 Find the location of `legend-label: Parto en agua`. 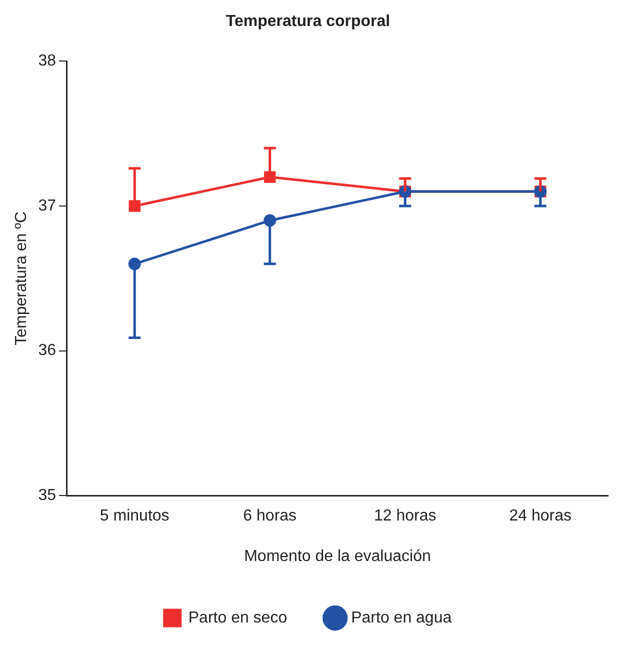

legend-label: Parto en agua is located at coordinates (401, 617).